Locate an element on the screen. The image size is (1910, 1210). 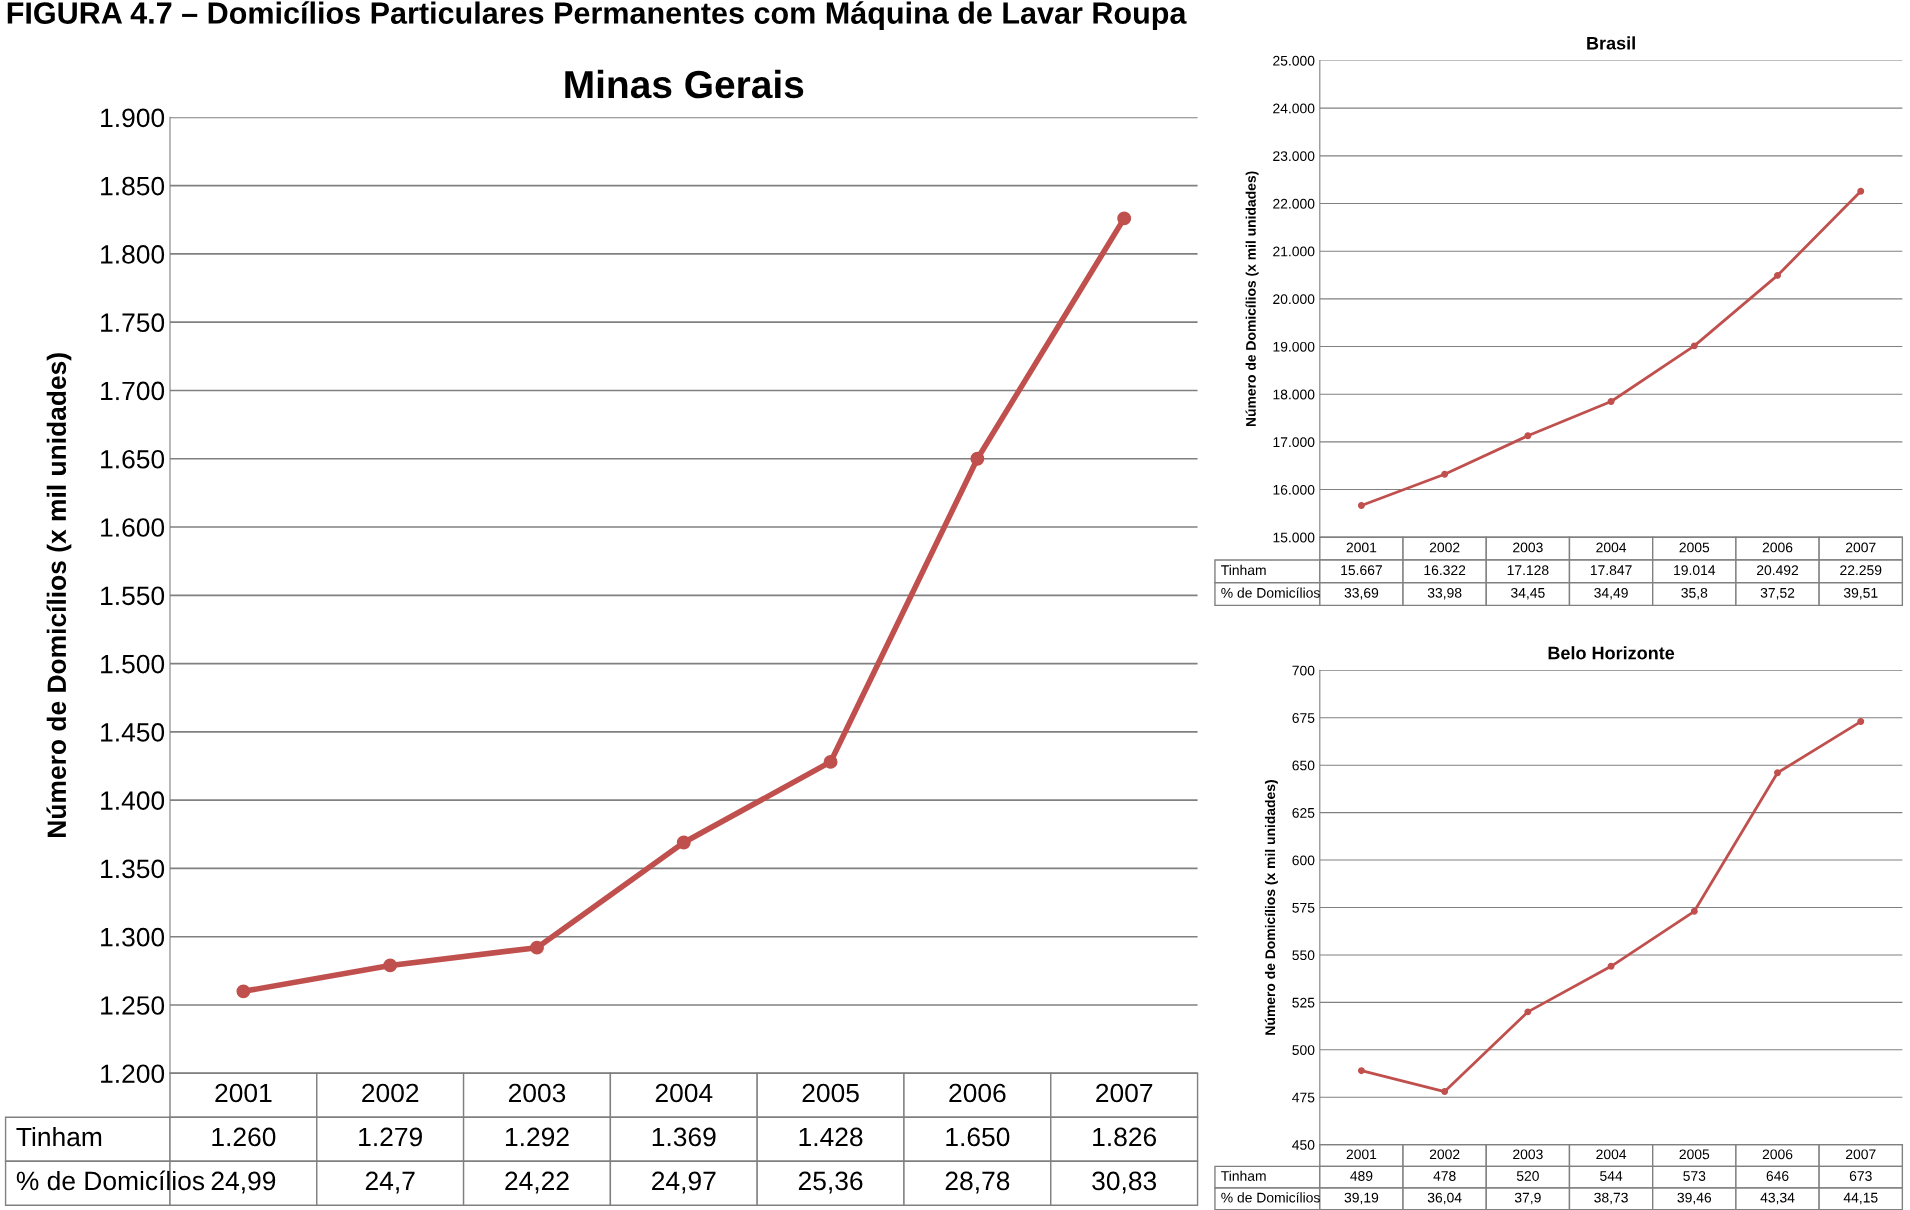
text: 24,22 is located at coordinates (537, 1182).